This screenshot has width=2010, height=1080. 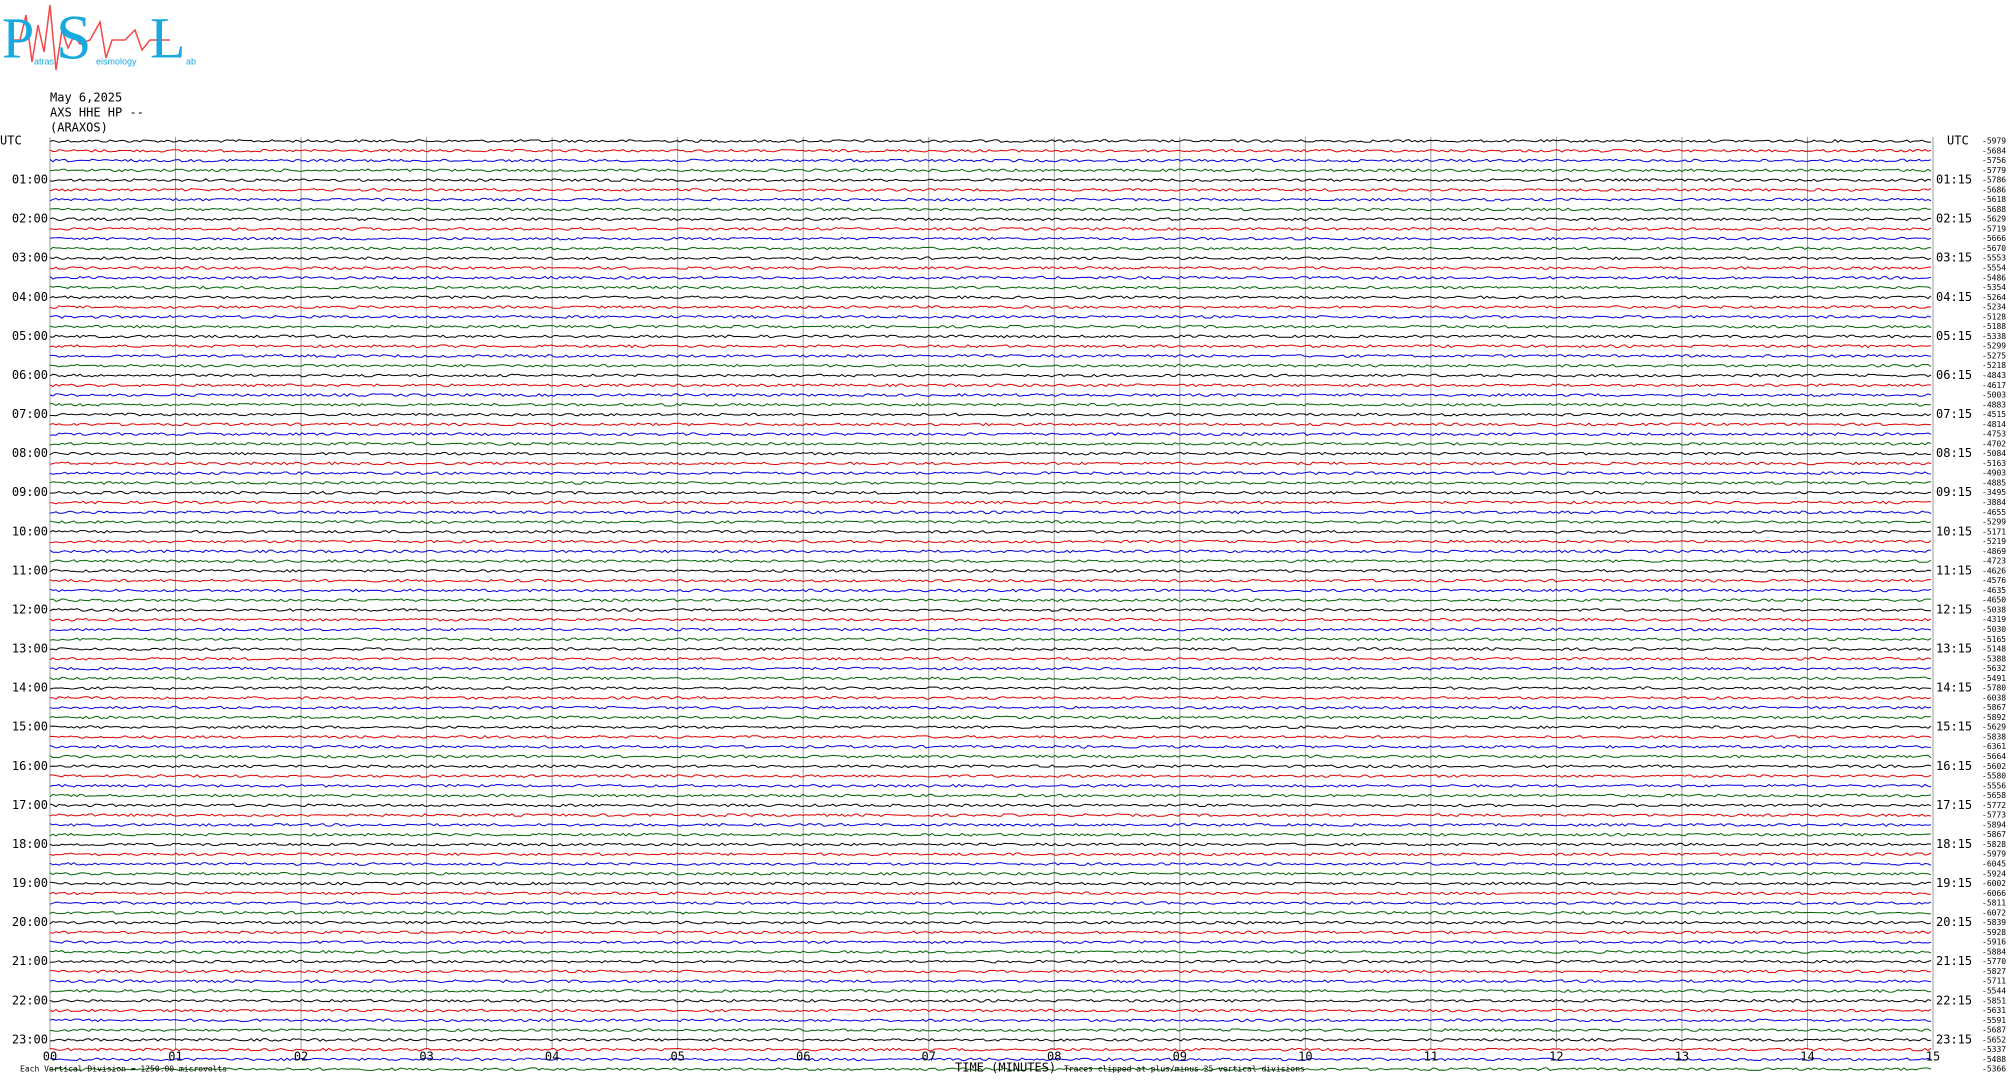 What do you see at coordinates (1994, 649) in the screenshot?
I see `trace-offset: -5148` at bounding box center [1994, 649].